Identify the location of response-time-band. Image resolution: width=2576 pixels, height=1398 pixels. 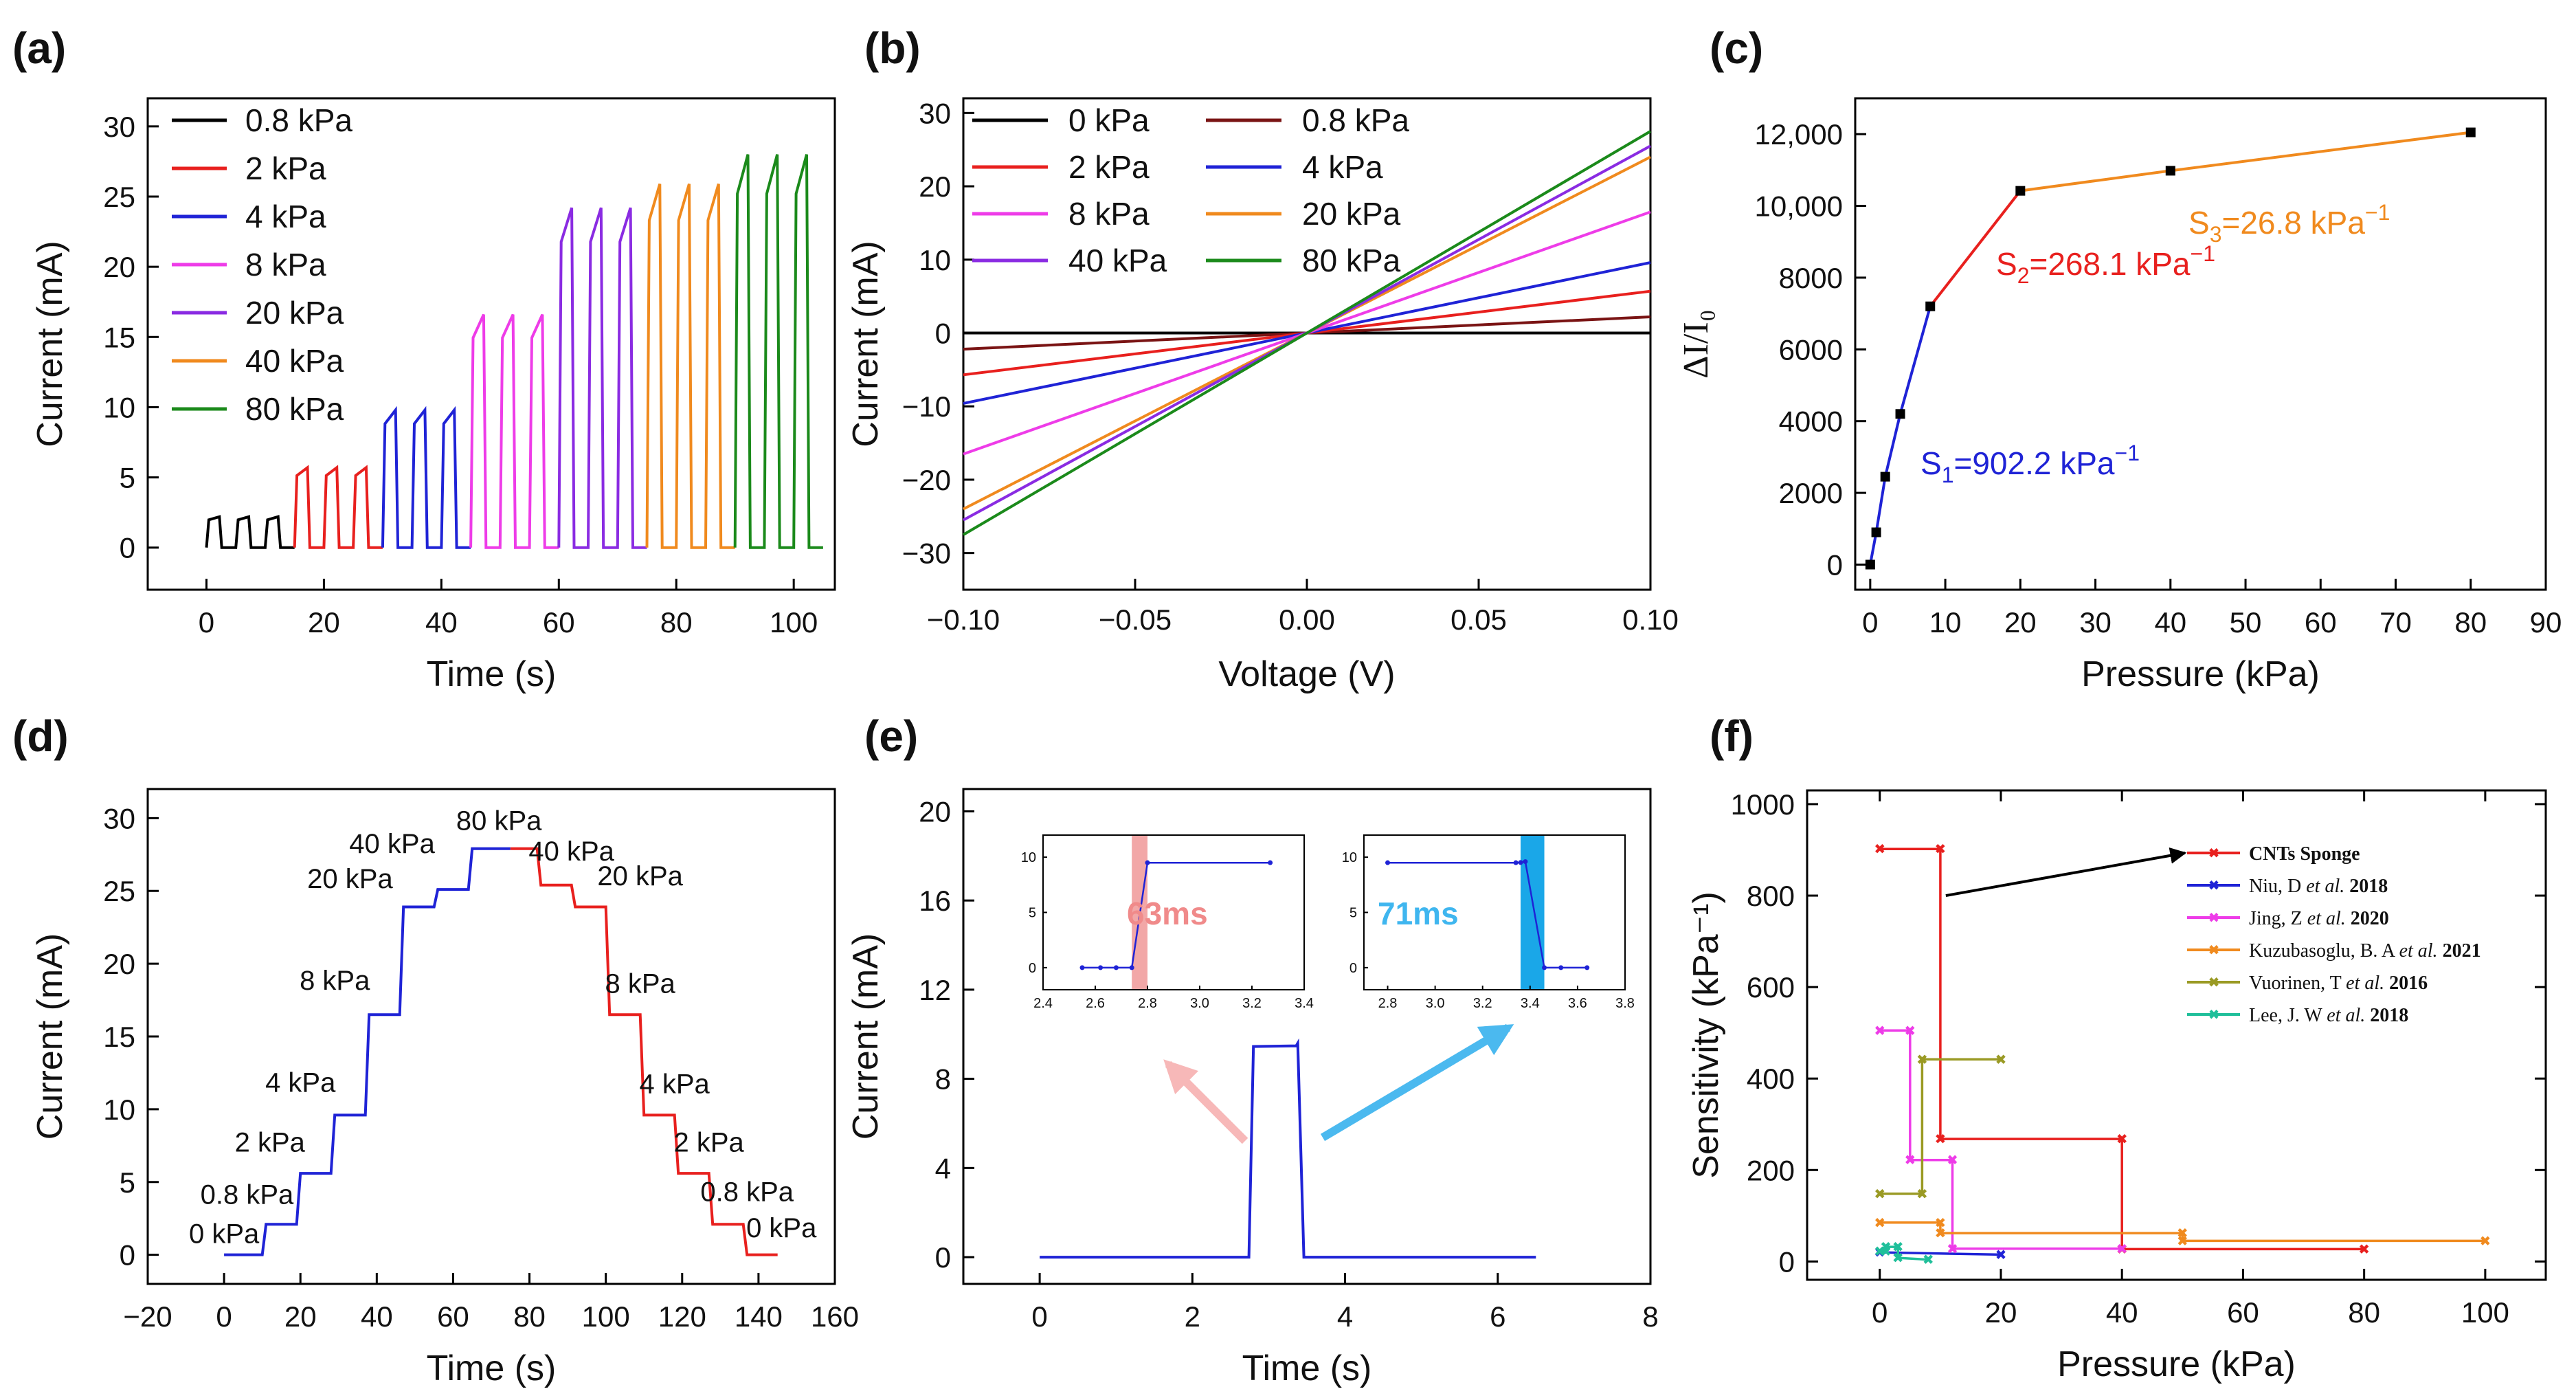
(1533, 913).